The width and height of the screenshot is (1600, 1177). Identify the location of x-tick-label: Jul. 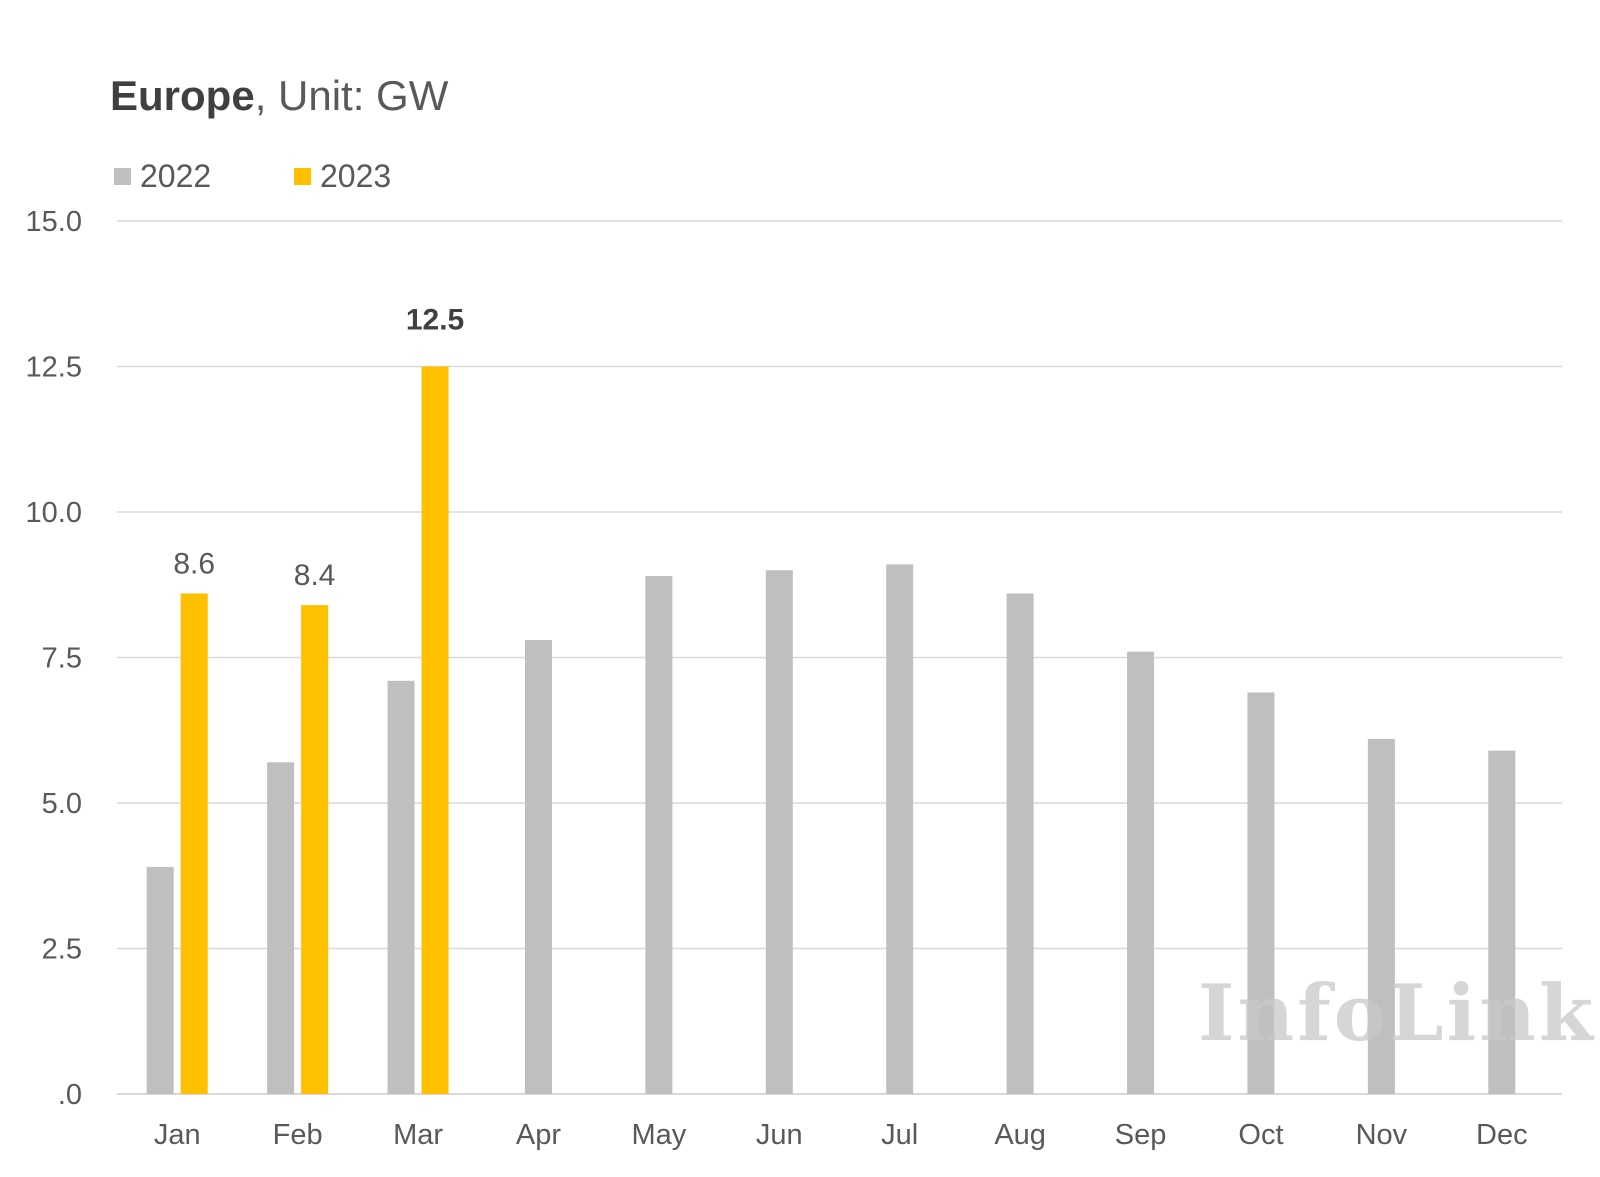
(899, 1135).